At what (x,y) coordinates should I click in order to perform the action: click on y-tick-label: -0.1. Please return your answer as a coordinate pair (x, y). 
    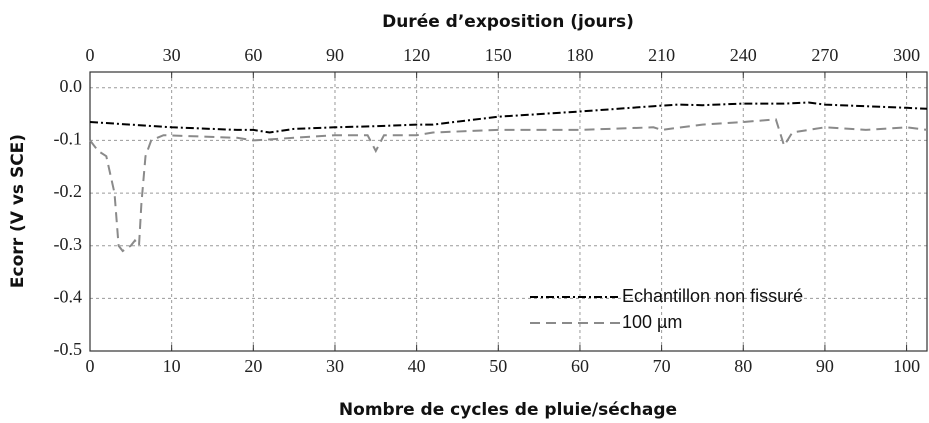
    Looking at the image, I should click on (68, 139).